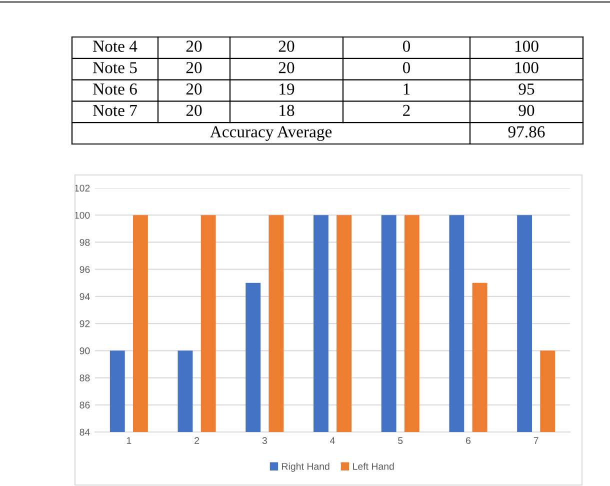 This screenshot has width=610, height=486. What do you see at coordinates (287, 110) in the screenshot?
I see `text: 18` at bounding box center [287, 110].